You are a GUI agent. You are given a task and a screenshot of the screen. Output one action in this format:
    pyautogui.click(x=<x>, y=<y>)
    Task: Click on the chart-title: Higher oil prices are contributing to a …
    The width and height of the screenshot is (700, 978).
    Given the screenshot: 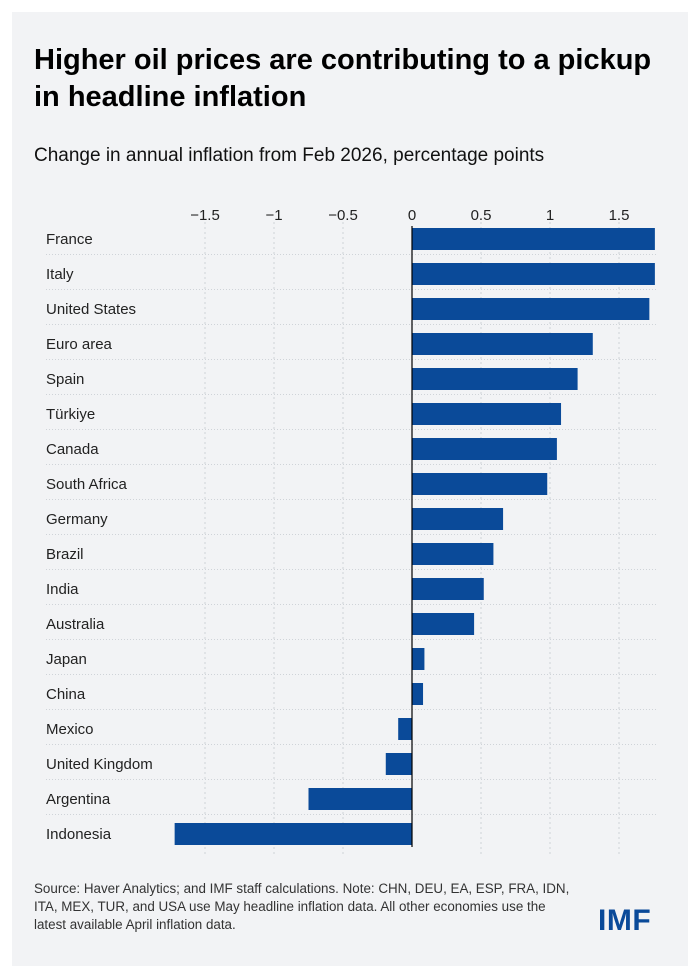 What is the action you would take?
    pyautogui.click(x=343, y=78)
    